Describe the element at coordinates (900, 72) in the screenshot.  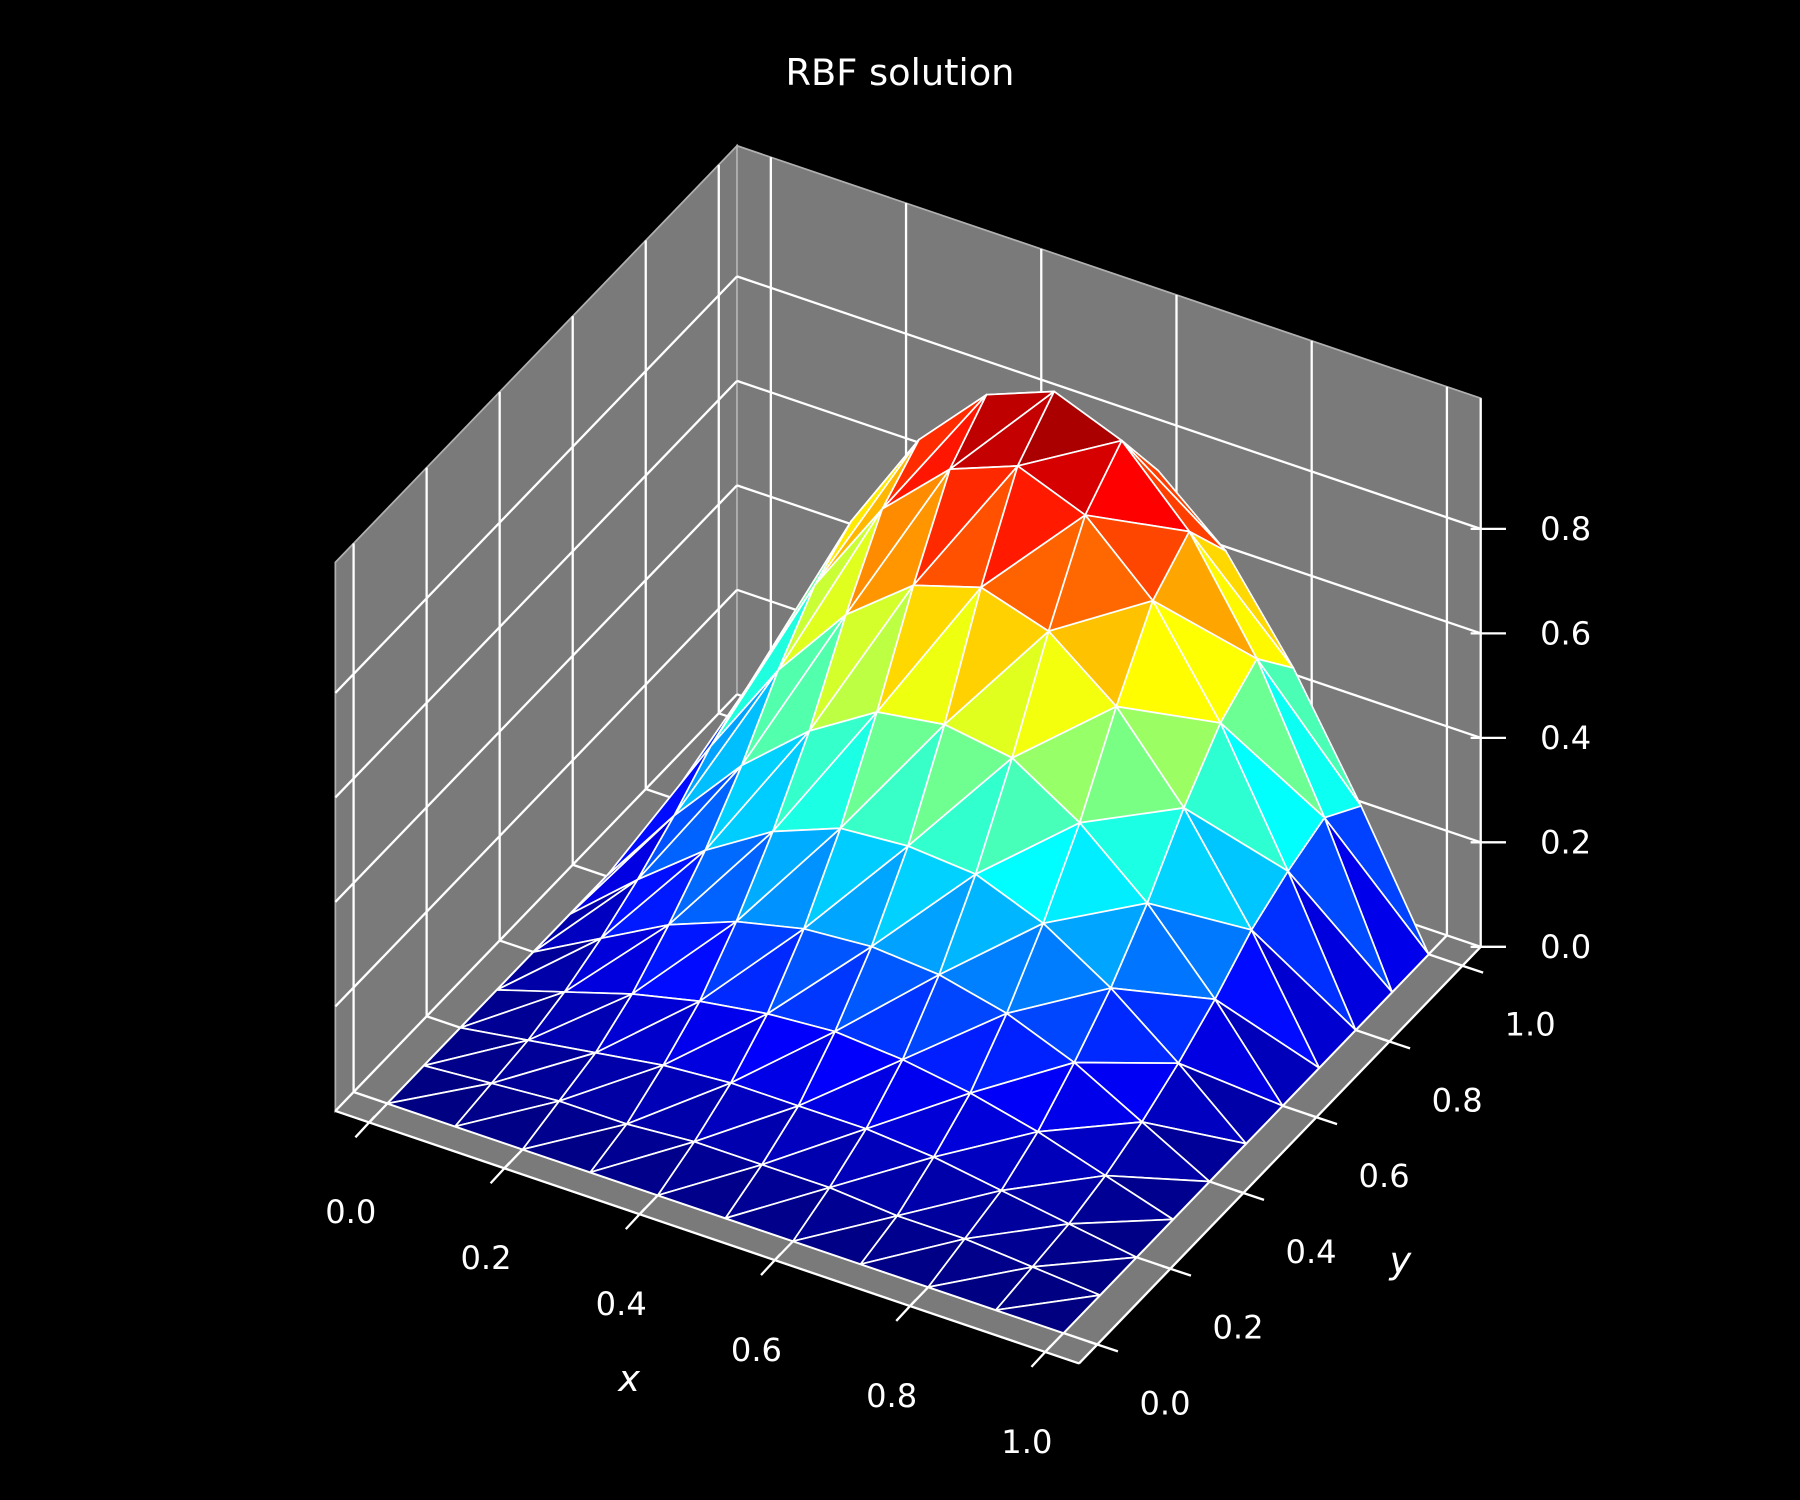
I see `chart-title: RBF solution` at that location.